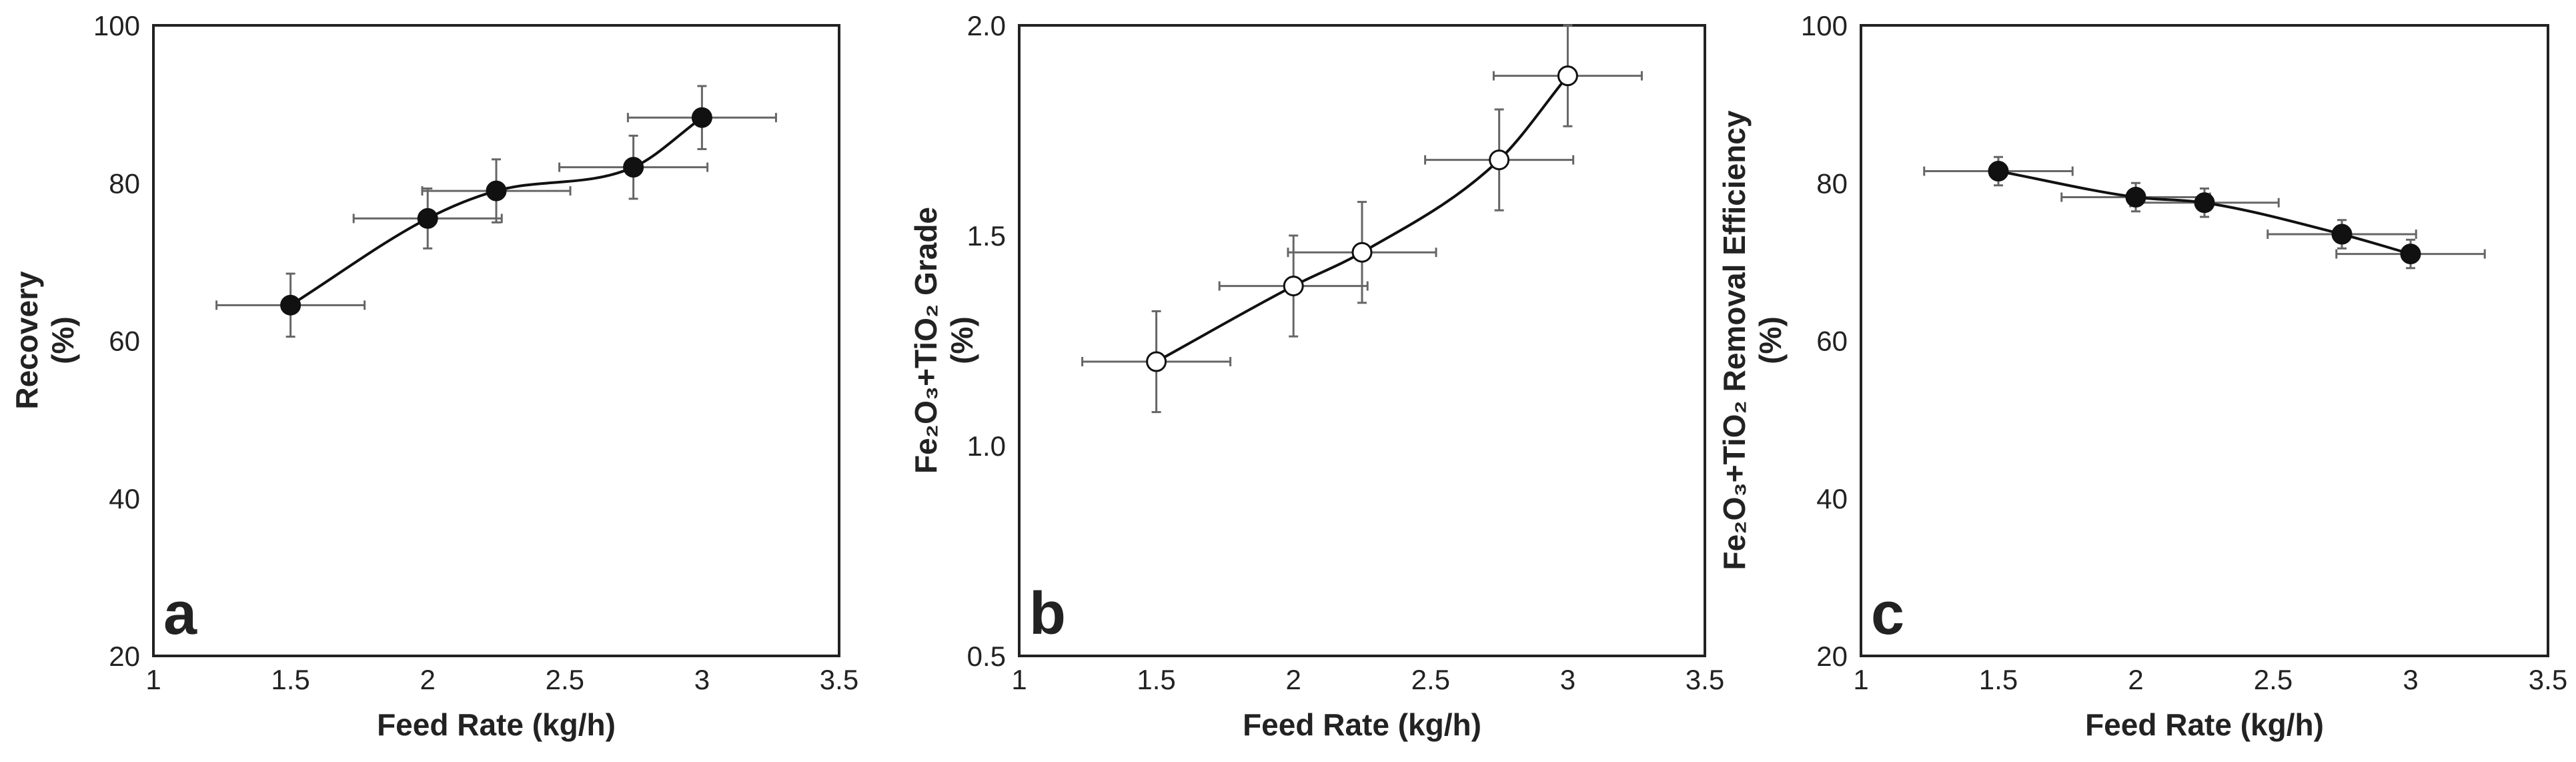 The height and width of the screenshot is (762, 2576). What do you see at coordinates (180, 614) in the screenshot?
I see `panel-letter: a` at bounding box center [180, 614].